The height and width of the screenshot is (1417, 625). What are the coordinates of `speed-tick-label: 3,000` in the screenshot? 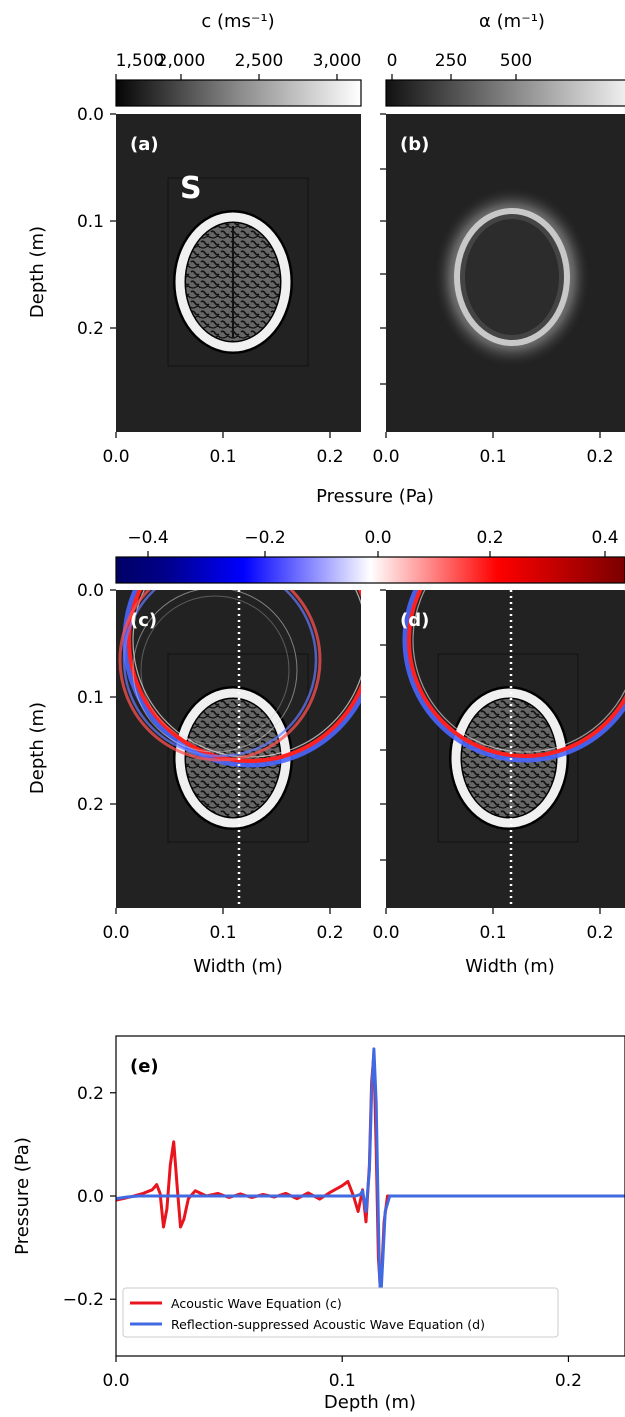 It's located at (337, 61).